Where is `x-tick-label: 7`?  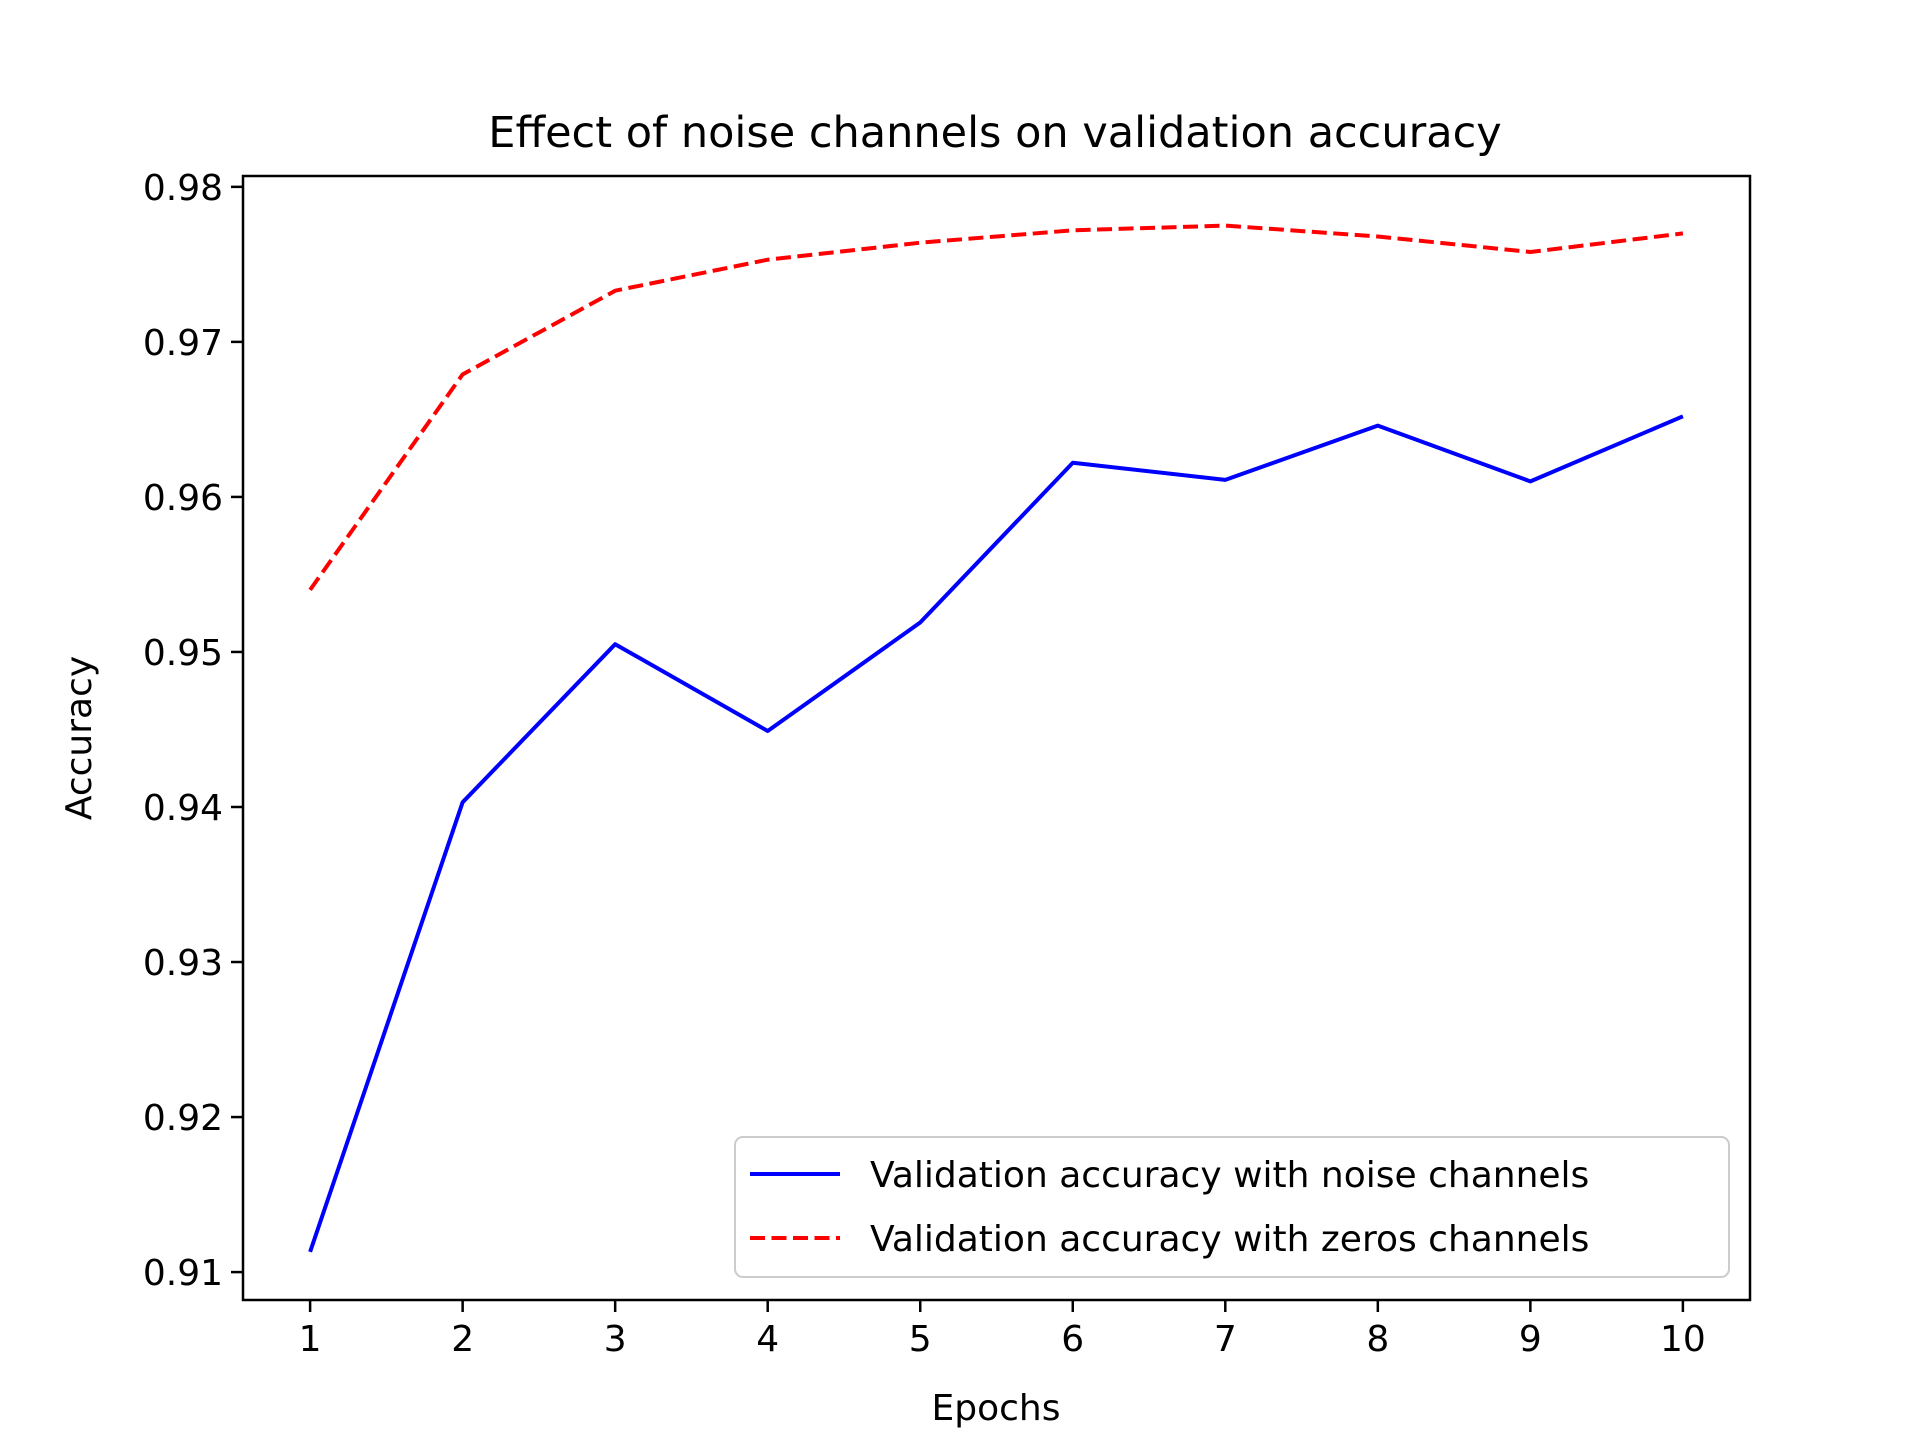
x-tick-label: 7 is located at coordinates (1225, 1339).